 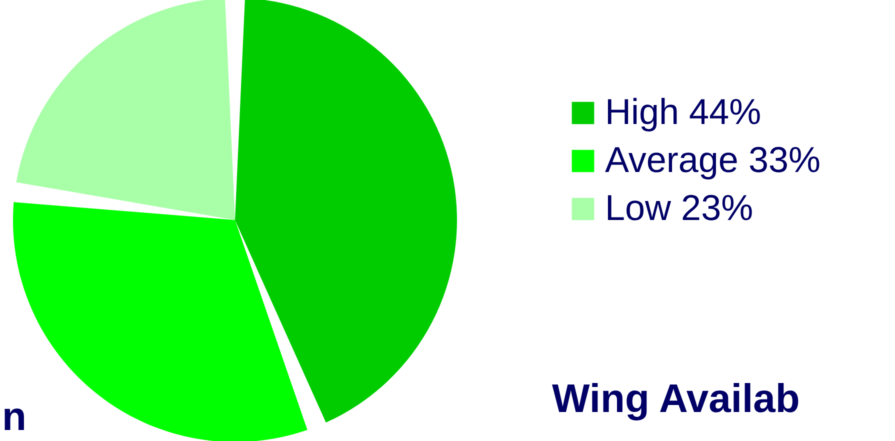 I want to click on text: n, so click(x=14, y=417).